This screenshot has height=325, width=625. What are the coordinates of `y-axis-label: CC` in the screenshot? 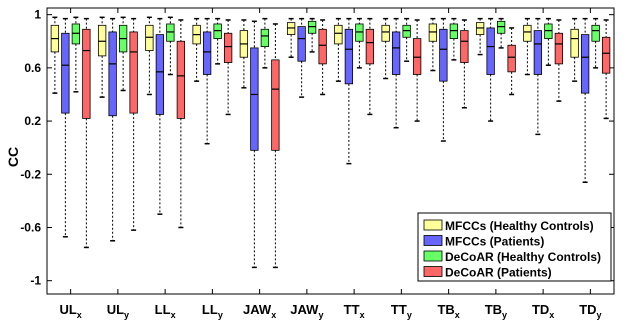 It's located at (13, 157).